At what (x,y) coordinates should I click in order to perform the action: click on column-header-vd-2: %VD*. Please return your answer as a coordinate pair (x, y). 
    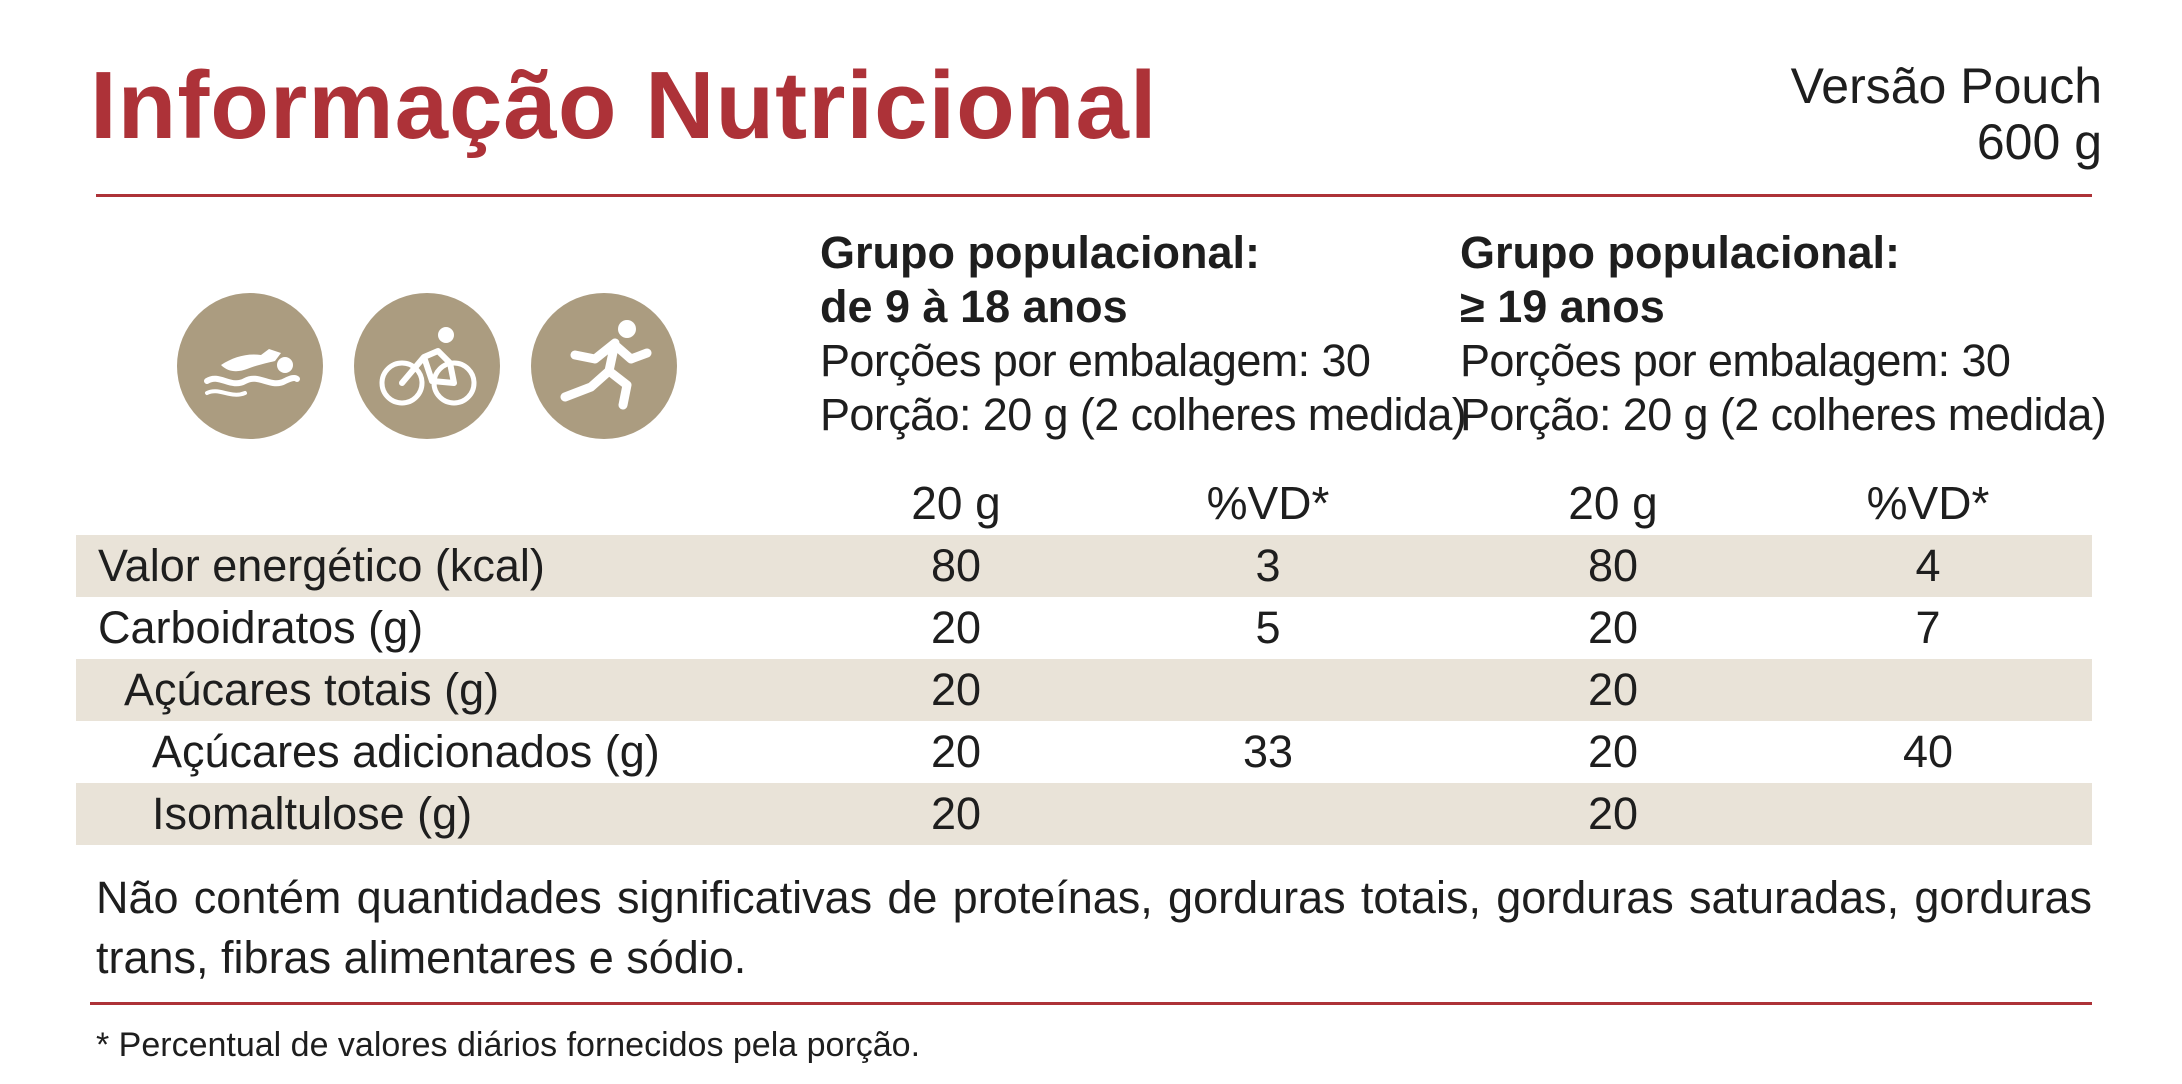
    Looking at the image, I should click on (1928, 503).